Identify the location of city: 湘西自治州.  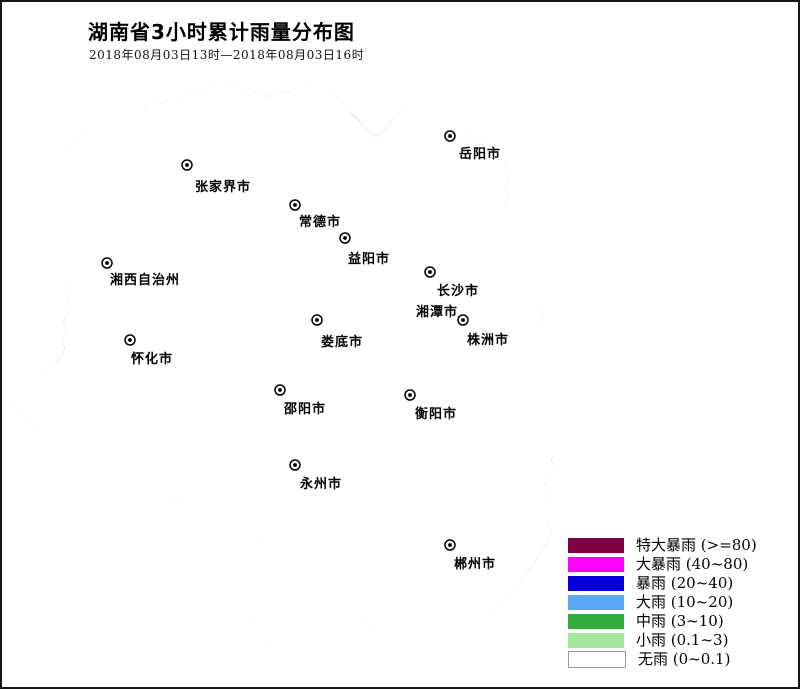
(141, 273).